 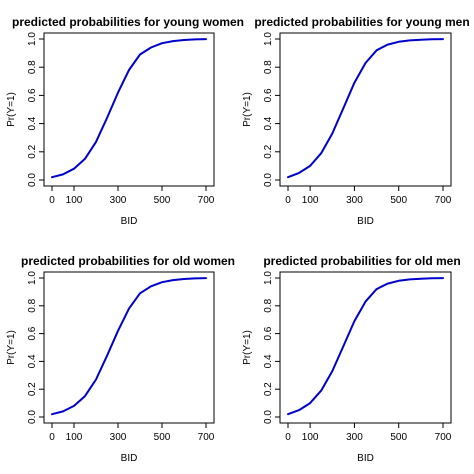 I want to click on chart-title: predicted probabilities for young women, so click(x=128, y=22).